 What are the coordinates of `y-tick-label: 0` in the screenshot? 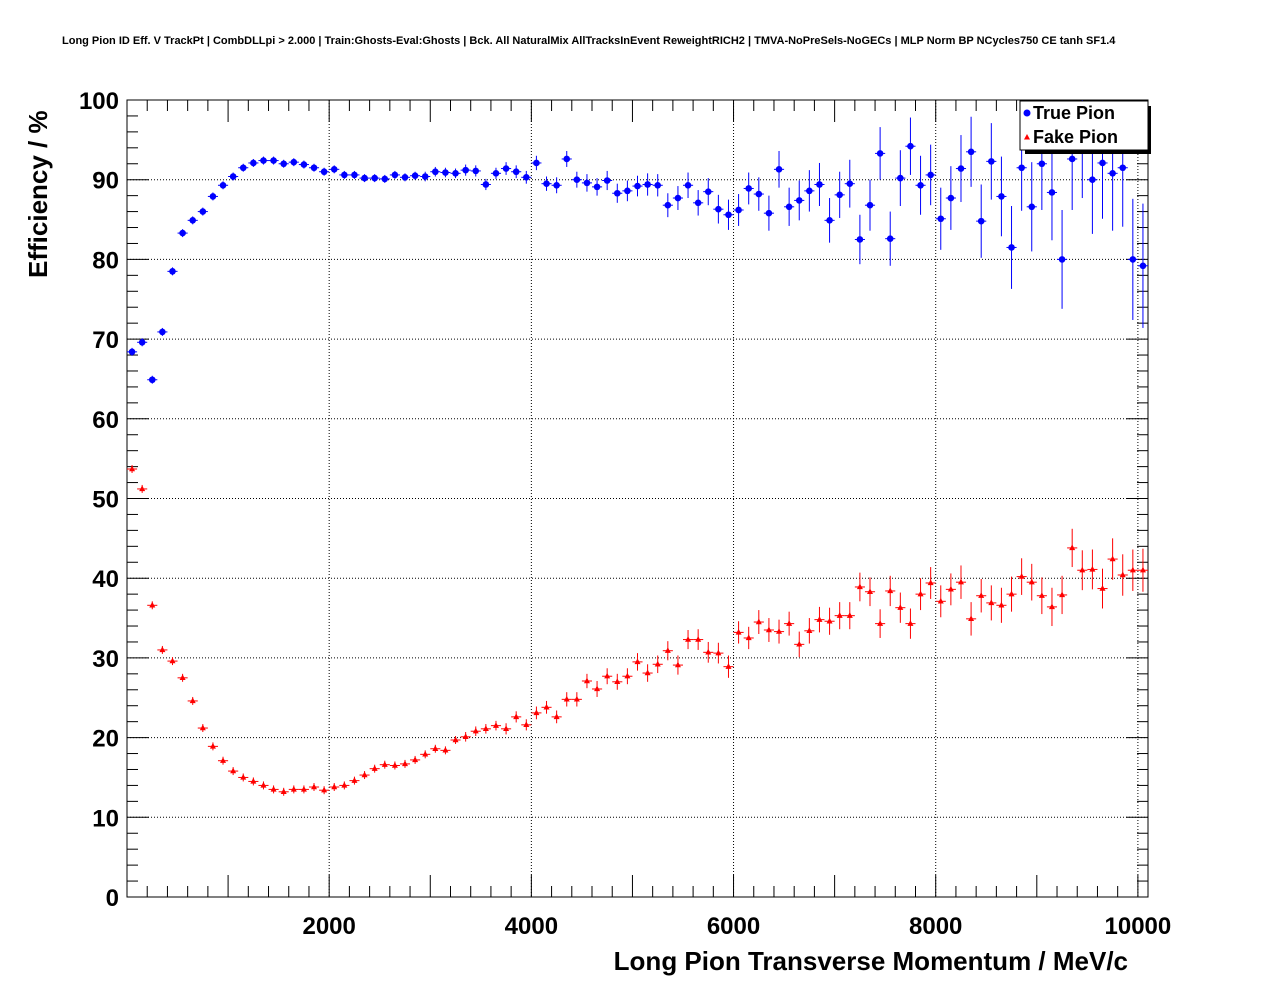 It's located at (112, 898).